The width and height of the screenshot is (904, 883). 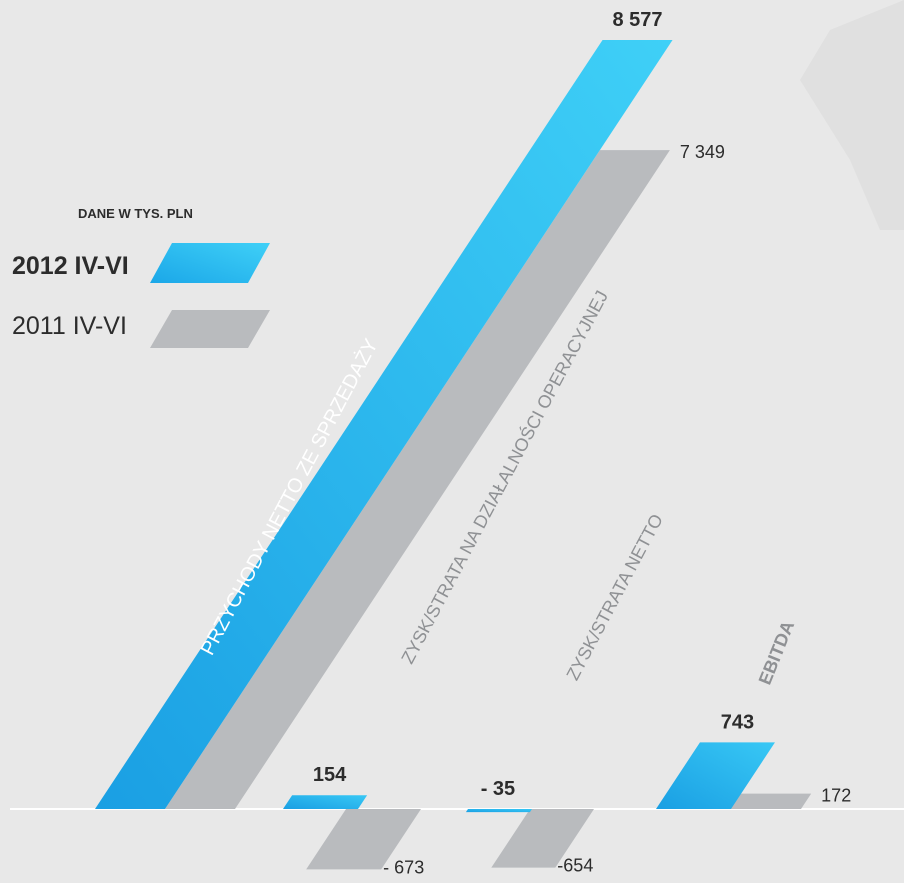 What do you see at coordinates (777, 653) in the screenshot?
I see `category-label-3: EBITDA` at bounding box center [777, 653].